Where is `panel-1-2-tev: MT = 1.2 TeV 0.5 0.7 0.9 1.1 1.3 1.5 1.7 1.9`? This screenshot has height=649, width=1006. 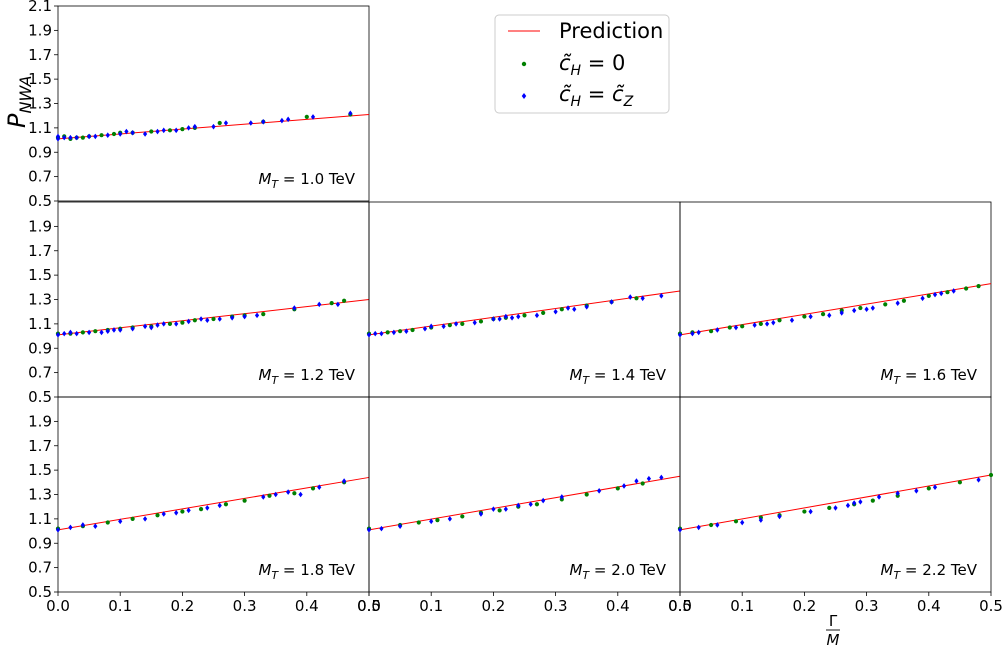
panel-1-2-tev: MT = 1.2 TeV 0.5 0.7 0.9 1.1 1.3 1.5 1.7 1.9 is located at coordinates (199, 303).